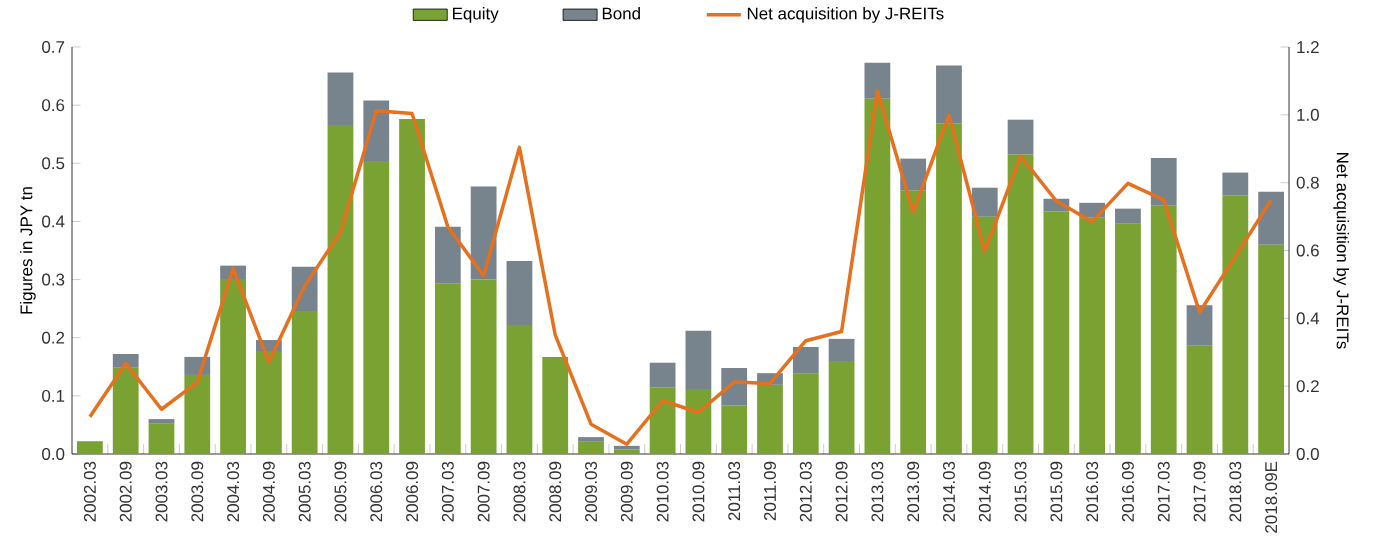 The height and width of the screenshot is (559, 1375). What do you see at coordinates (1163, 491) in the screenshot?
I see `x-tick-label: 2017.03` at bounding box center [1163, 491].